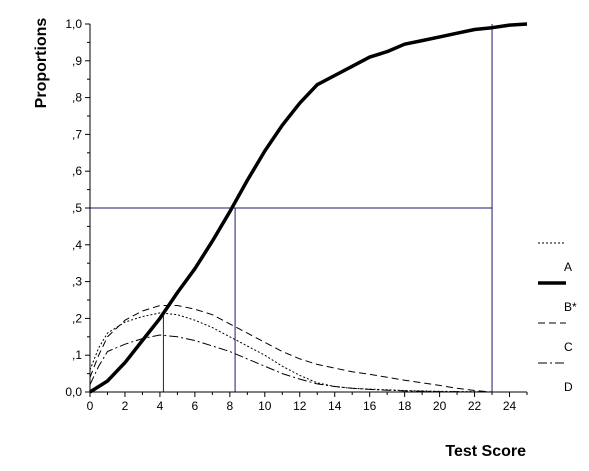  I want to click on legend: A B* C D, so click(557, 318).